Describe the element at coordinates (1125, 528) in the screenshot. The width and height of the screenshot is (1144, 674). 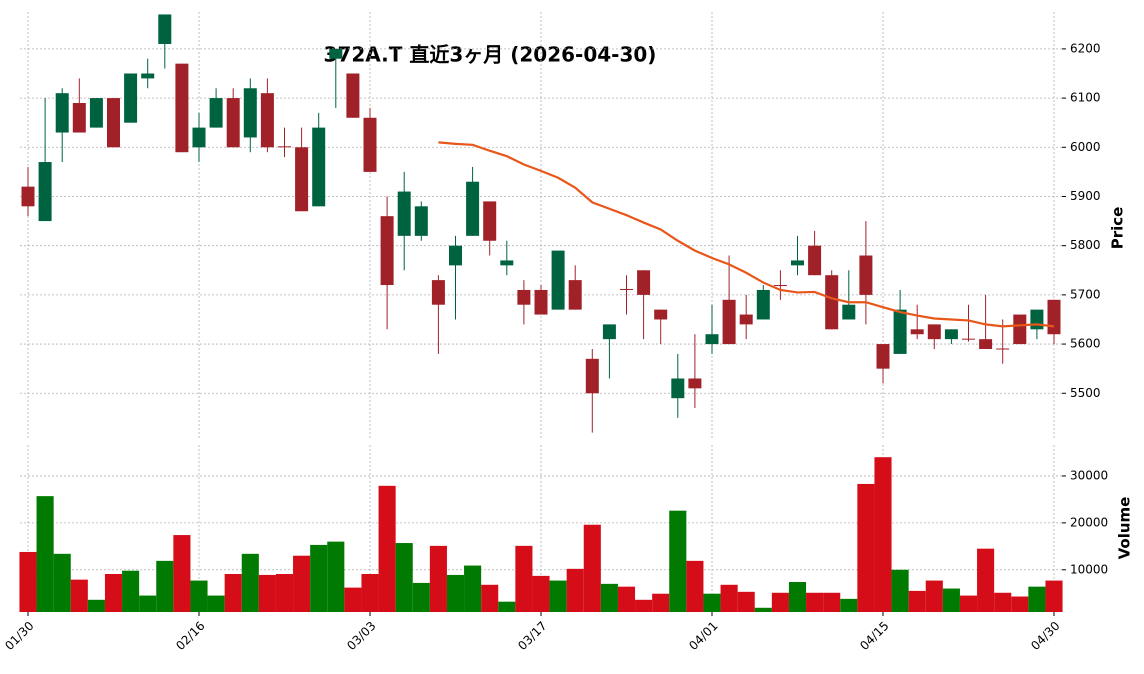
I see `y-axis-label: Volume` at that location.